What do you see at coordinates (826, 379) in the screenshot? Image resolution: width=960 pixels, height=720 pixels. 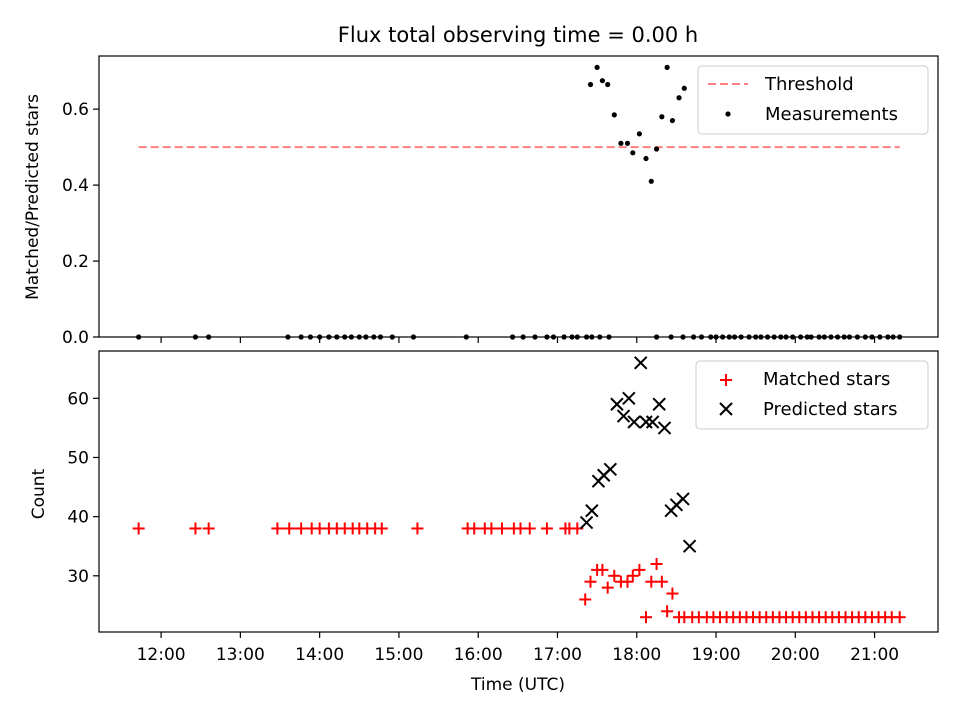 I see `legend-matched-label: Matched stars` at bounding box center [826, 379].